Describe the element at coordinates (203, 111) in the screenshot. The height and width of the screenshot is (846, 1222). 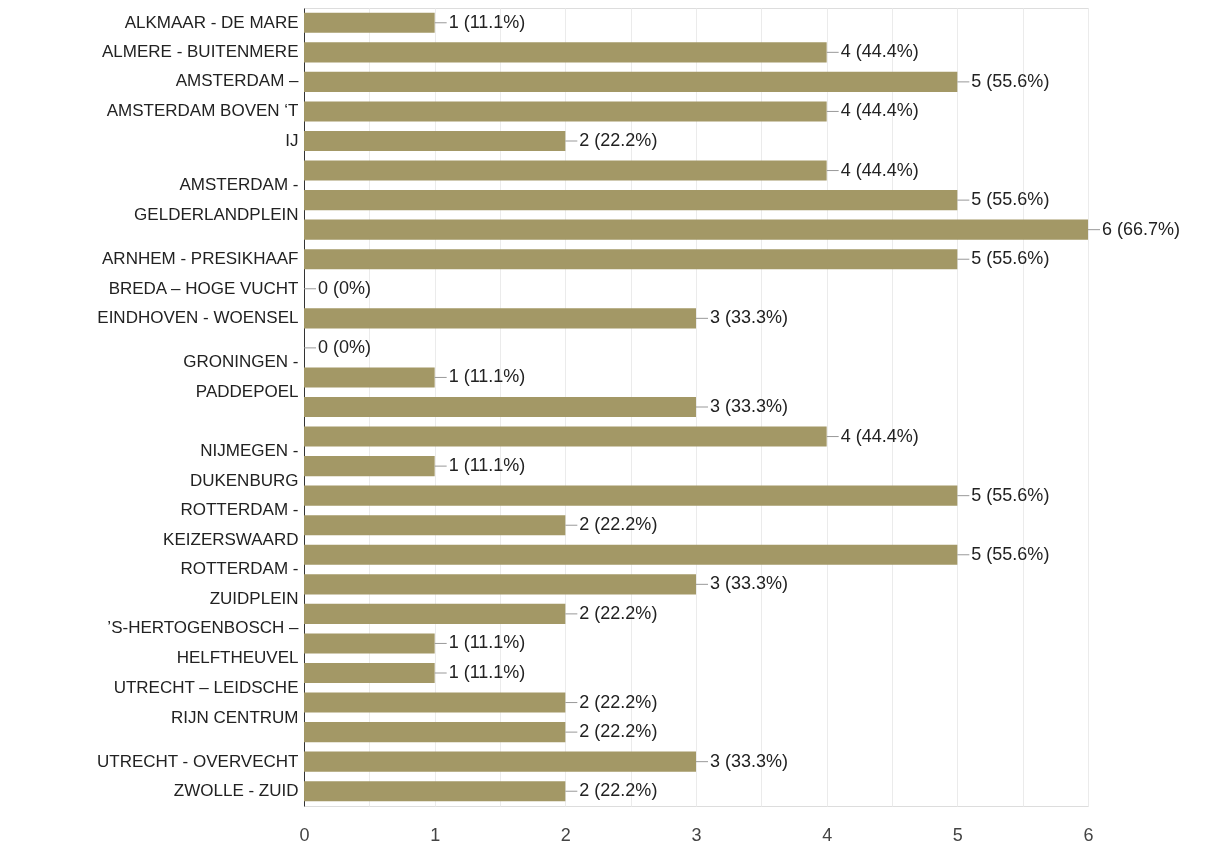
I see `y-tick-label: AMSTERDAM – AMSTERDAM BOVEN ‘T IJ` at that location.